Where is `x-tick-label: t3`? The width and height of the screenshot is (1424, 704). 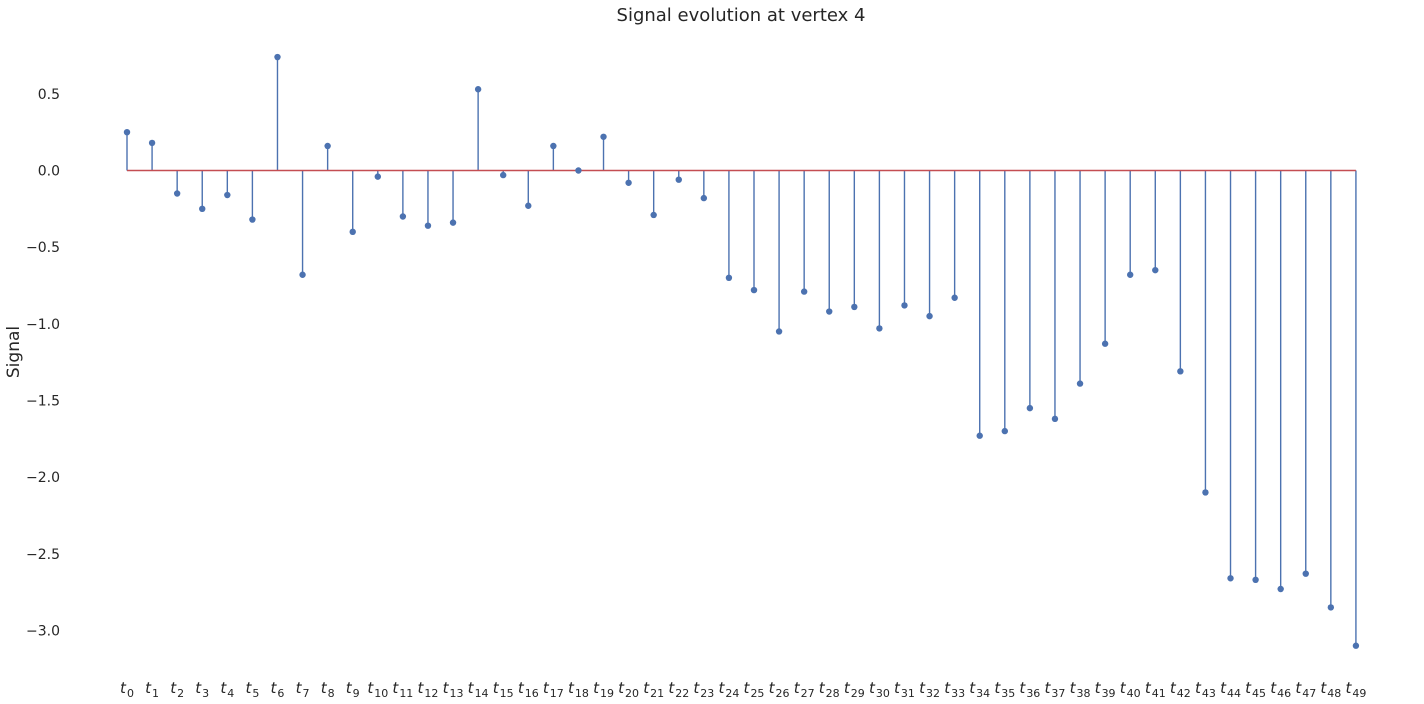
x-tick-label: t3 is located at coordinates (202, 689).